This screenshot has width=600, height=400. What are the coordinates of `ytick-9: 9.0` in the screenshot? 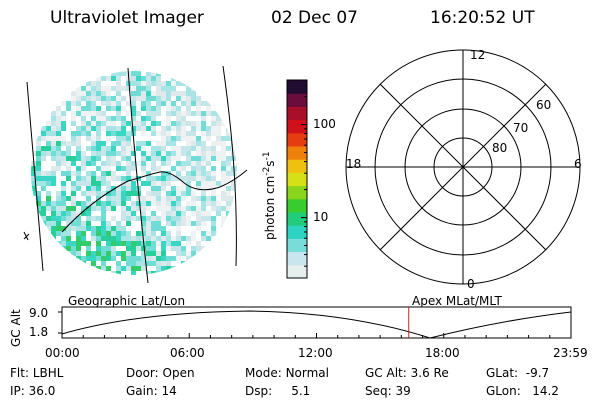 It's located at (39, 313).